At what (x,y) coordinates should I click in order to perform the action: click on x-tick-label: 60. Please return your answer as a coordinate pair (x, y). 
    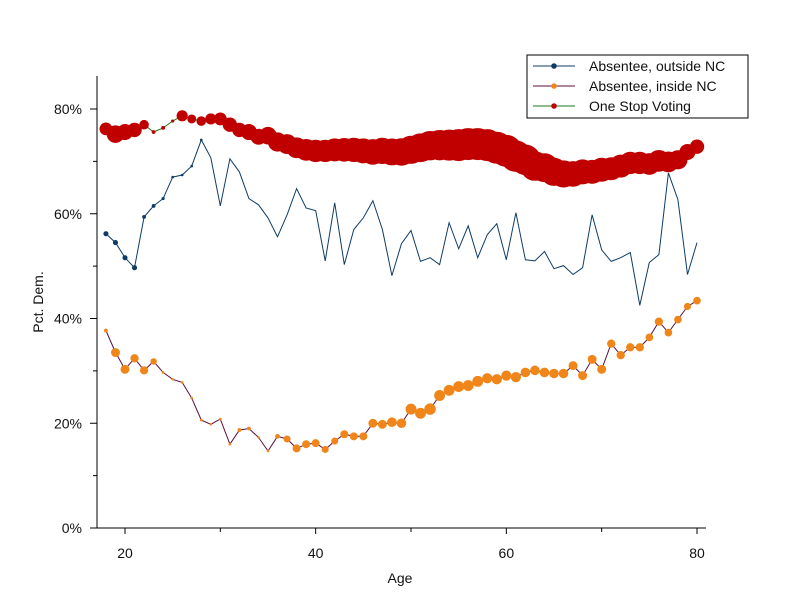
    Looking at the image, I should click on (507, 553).